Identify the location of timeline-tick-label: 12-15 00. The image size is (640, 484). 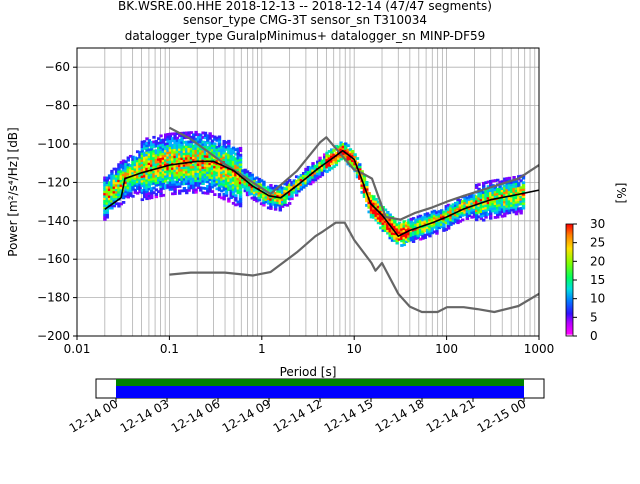
(502, 415).